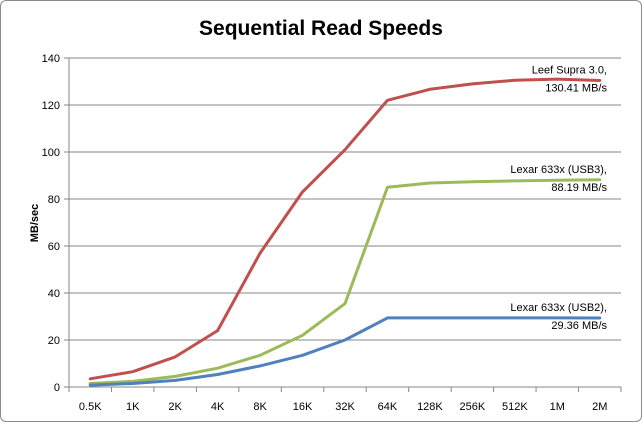 This screenshot has height=423, width=642. What do you see at coordinates (175, 407) in the screenshot?
I see `x-tick-label: 2K` at bounding box center [175, 407].